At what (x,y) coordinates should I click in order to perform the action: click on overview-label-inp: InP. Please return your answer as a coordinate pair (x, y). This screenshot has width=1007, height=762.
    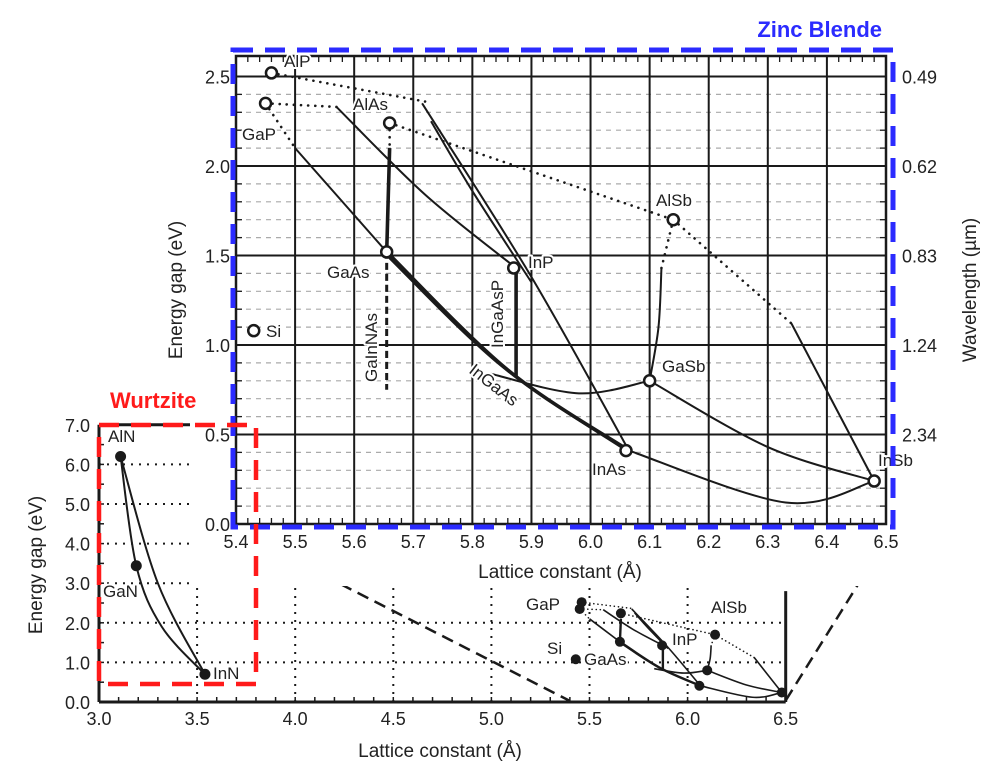
    Looking at the image, I should click on (685, 639).